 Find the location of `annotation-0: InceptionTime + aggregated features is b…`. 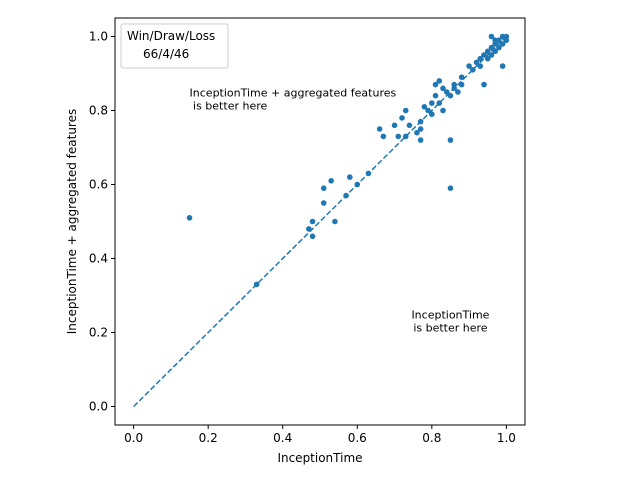

annotation-0: InceptionTime + aggregated features is b… is located at coordinates (293, 100).